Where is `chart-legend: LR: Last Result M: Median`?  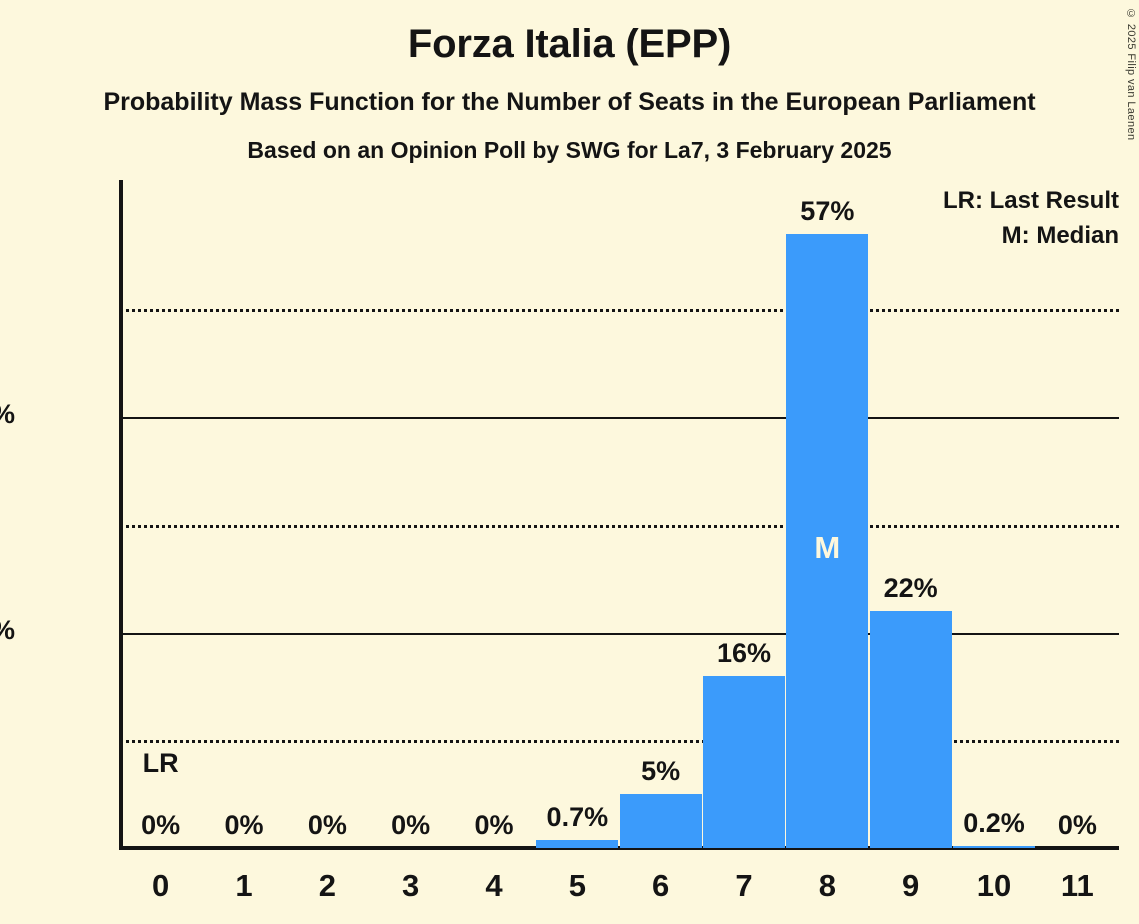
chart-legend: LR: Last Result M: Median is located at coordinates (1031, 219).